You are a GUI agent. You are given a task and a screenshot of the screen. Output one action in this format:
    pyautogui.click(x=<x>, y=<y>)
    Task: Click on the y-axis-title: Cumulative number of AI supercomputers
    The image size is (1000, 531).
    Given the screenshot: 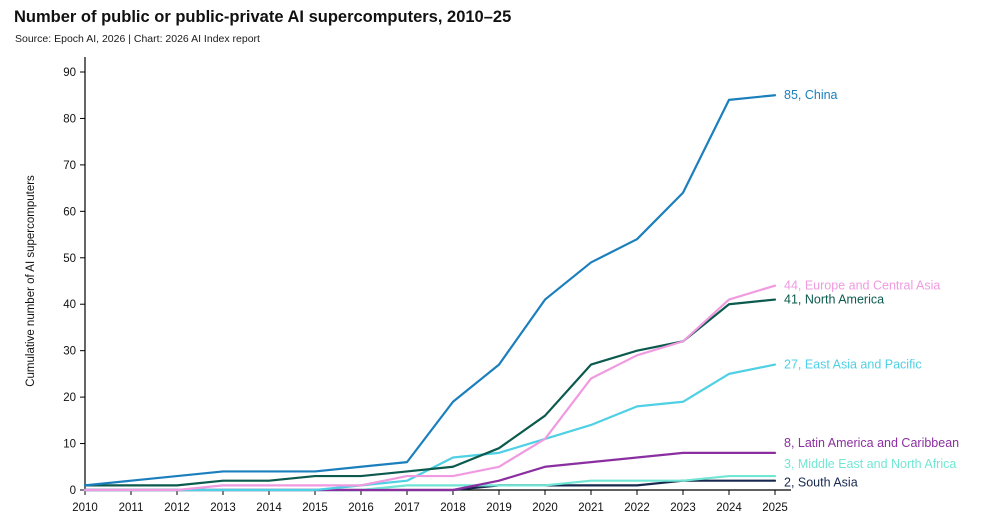 What is the action you would take?
    pyautogui.click(x=31, y=281)
    